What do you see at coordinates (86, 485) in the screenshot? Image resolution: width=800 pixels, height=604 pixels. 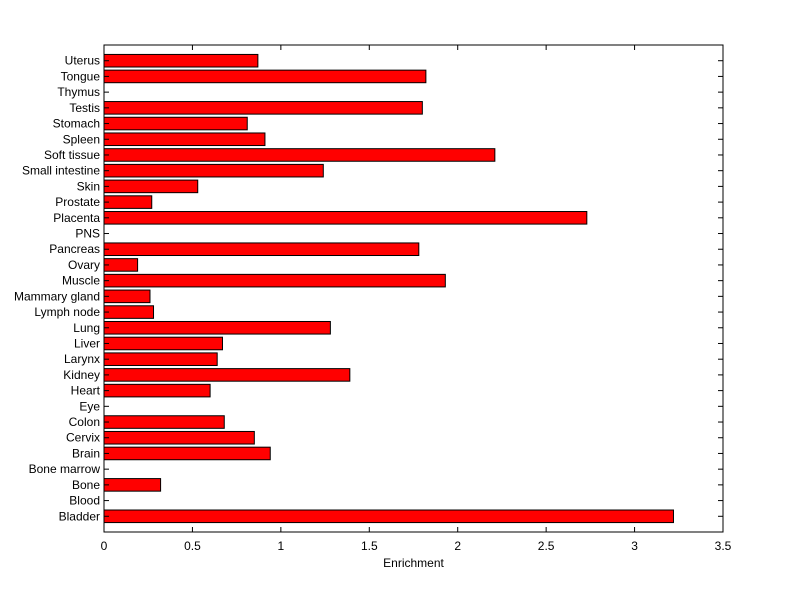 I see `y-tick-label-bone: Bone` at bounding box center [86, 485].